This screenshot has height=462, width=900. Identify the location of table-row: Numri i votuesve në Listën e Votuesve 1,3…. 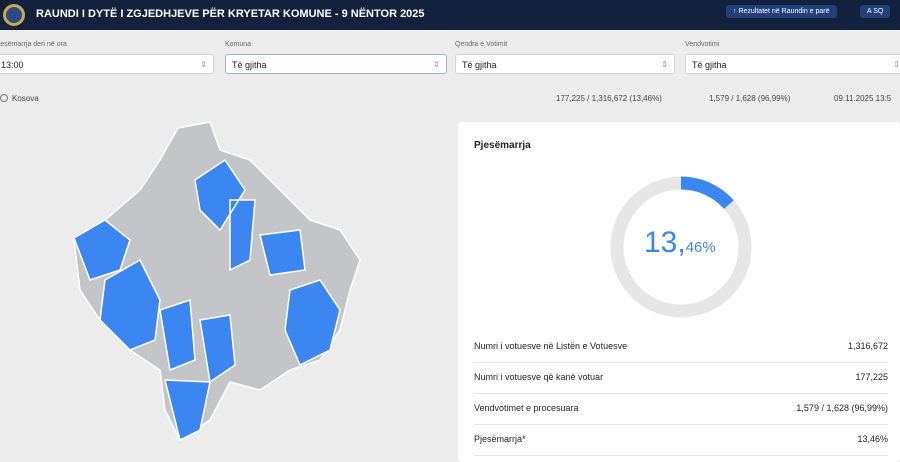
(681, 347).